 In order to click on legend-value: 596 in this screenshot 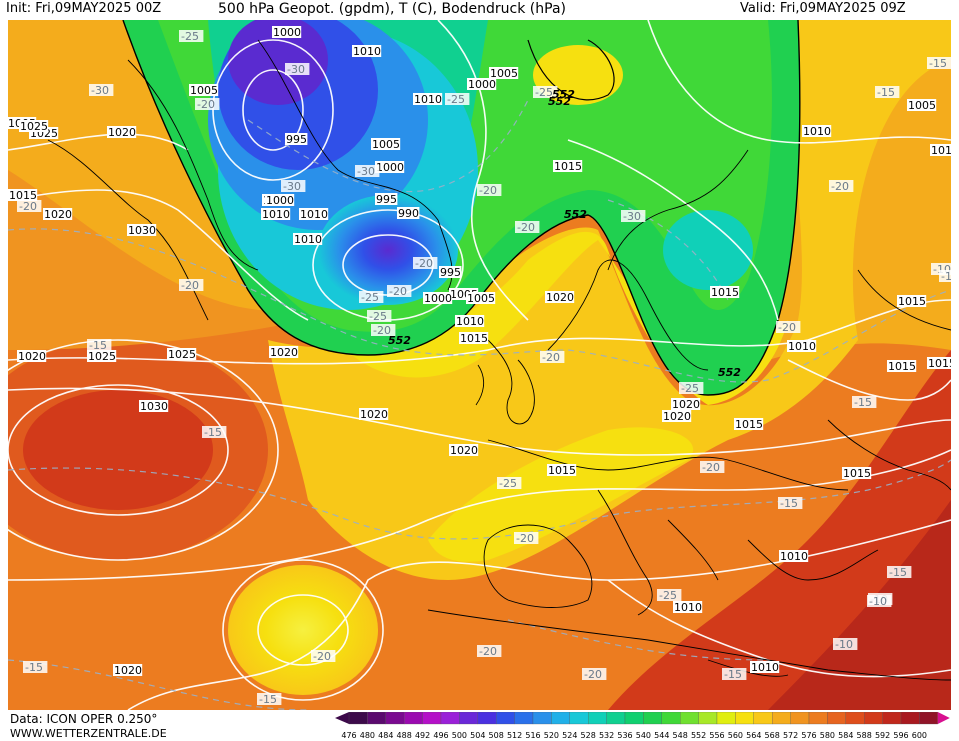, I will do `click(900, 735)`.